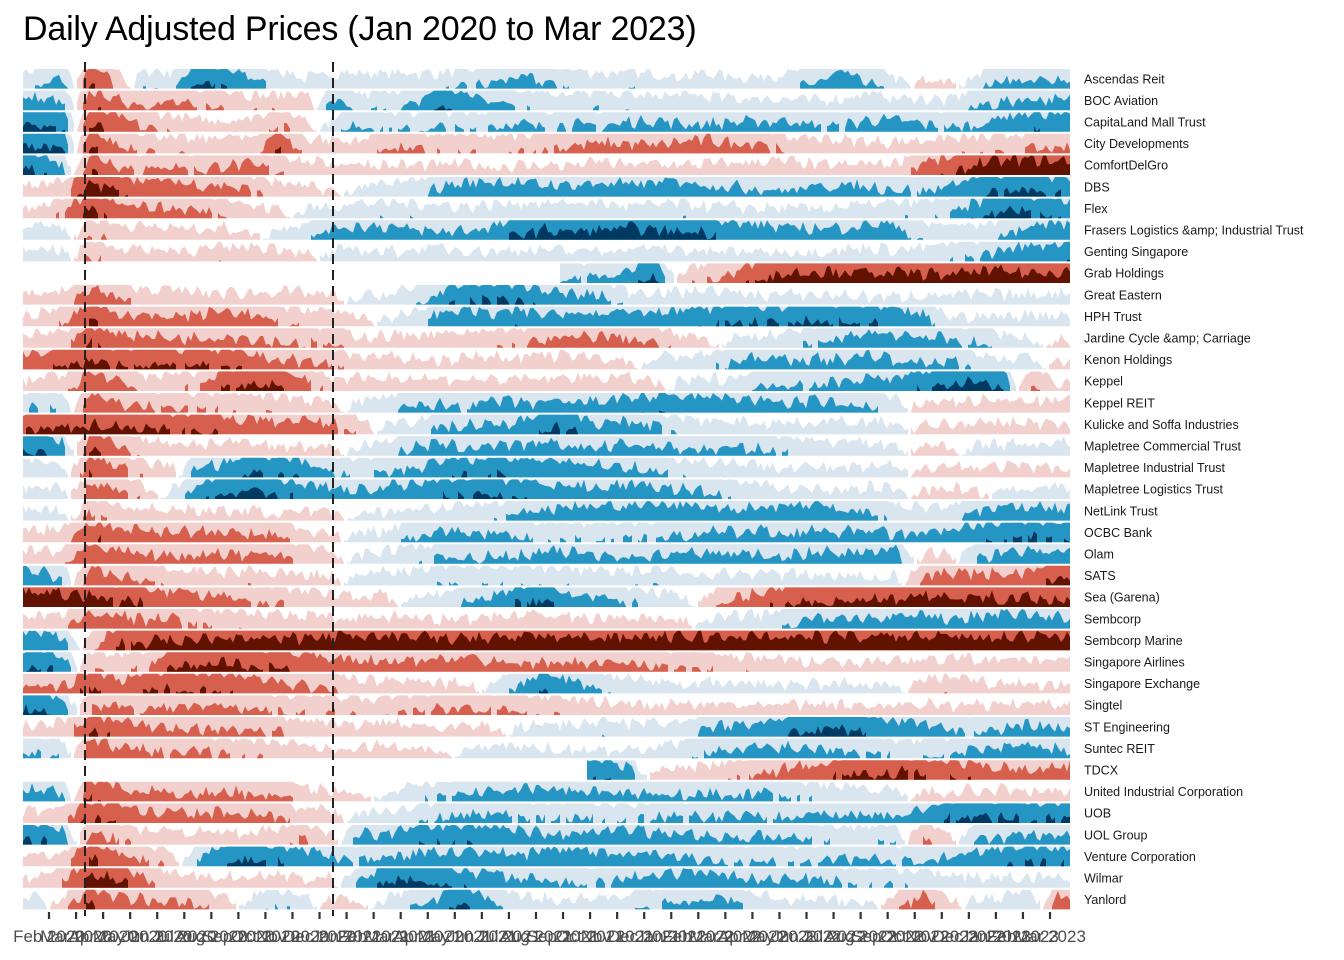 The width and height of the screenshot is (1344, 960). What do you see at coordinates (1142, 684) in the screenshot?
I see `row-label: Singapore Exchange` at bounding box center [1142, 684].